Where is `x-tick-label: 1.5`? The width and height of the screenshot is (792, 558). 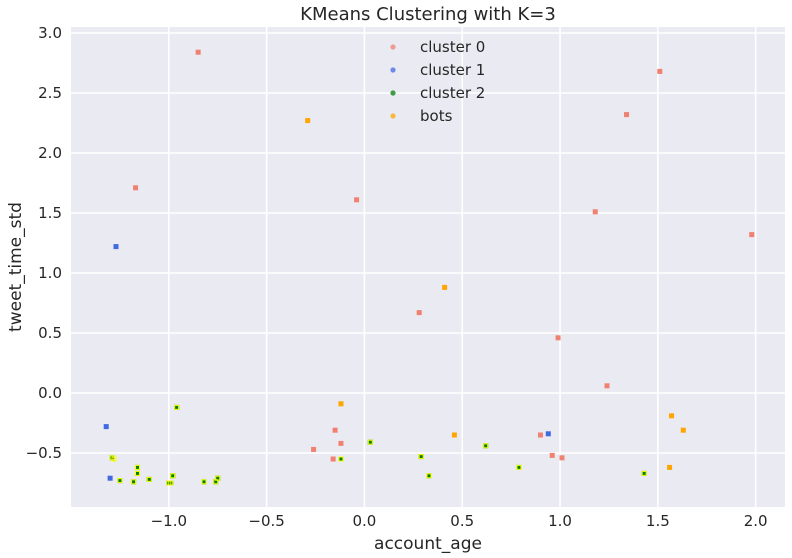 x-tick-label: 1.5 is located at coordinates (658, 521).